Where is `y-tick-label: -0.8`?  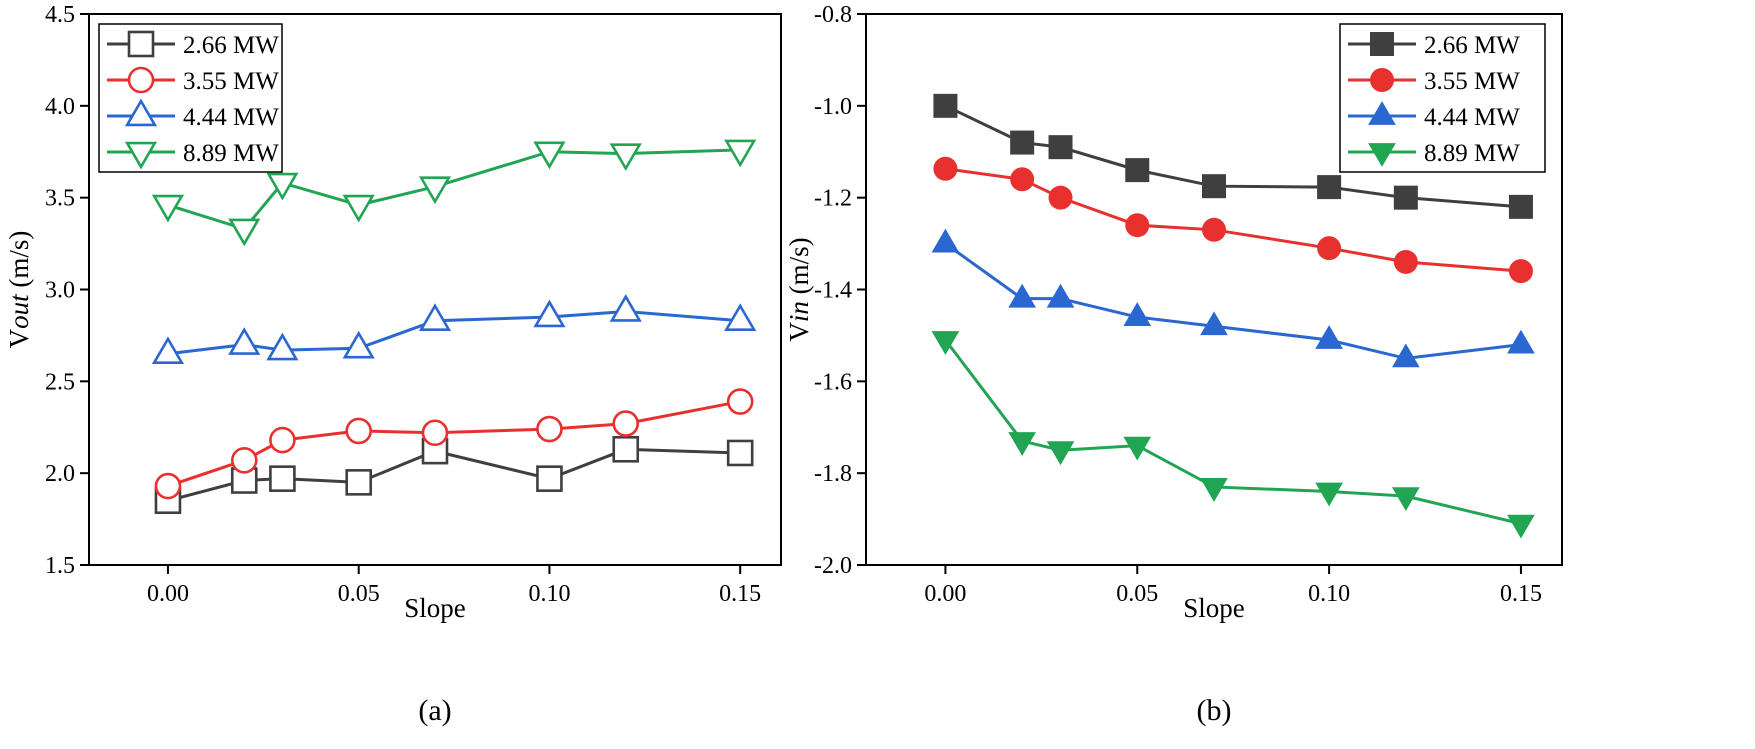
y-tick-label: -0.8 is located at coordinates (833, 15).